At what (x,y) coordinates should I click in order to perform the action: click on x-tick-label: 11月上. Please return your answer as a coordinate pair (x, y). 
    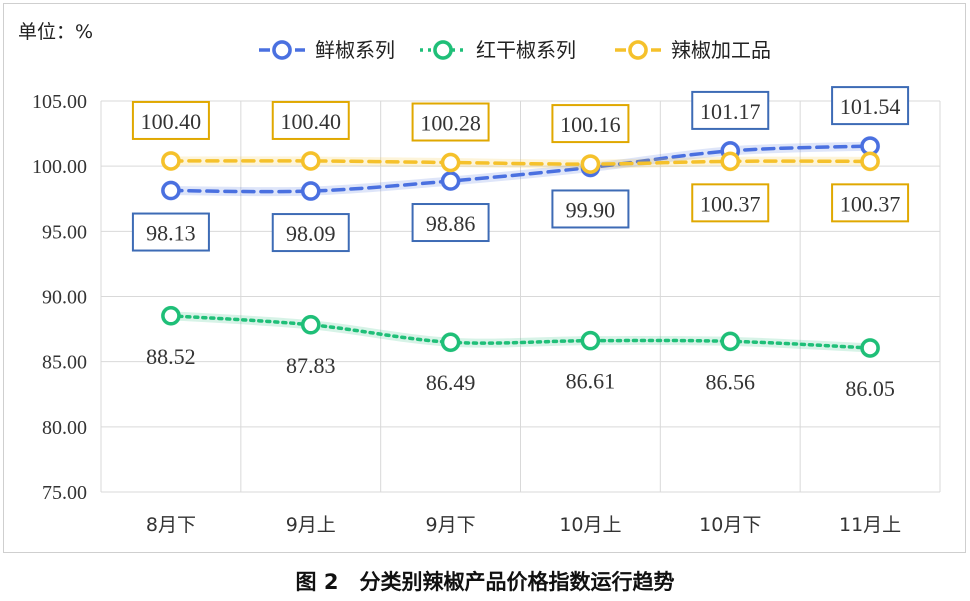
    Looking at the image, I should click on (870, 525).